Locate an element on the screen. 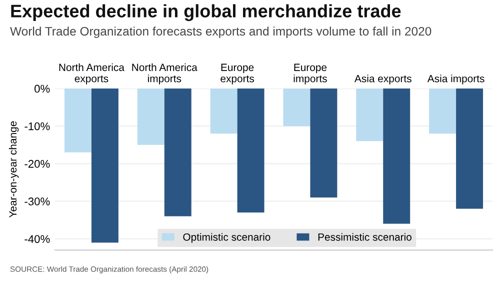  legend-label: Optimistic scenario is located at coordinates (226, 238).